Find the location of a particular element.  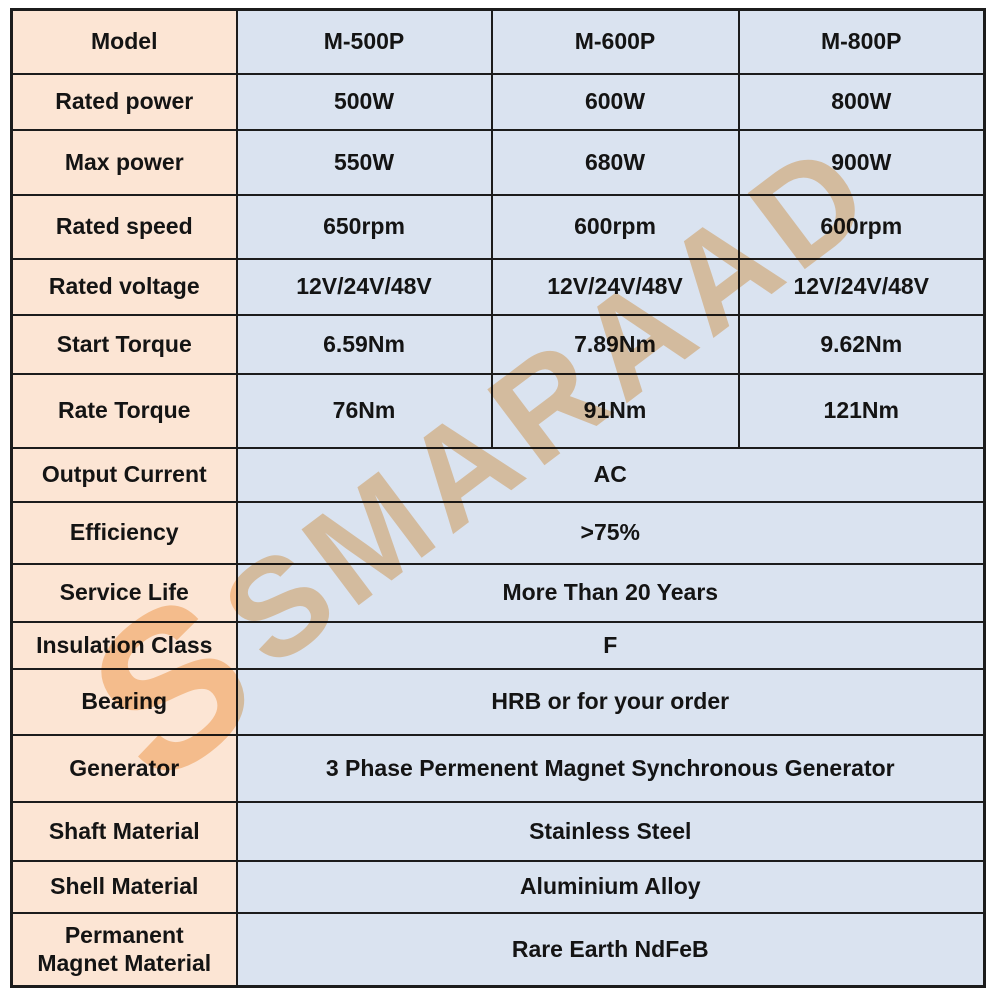

row-label-permanent-magnet-material: Permanent Magnet Material is located at coordinates (124, 949).